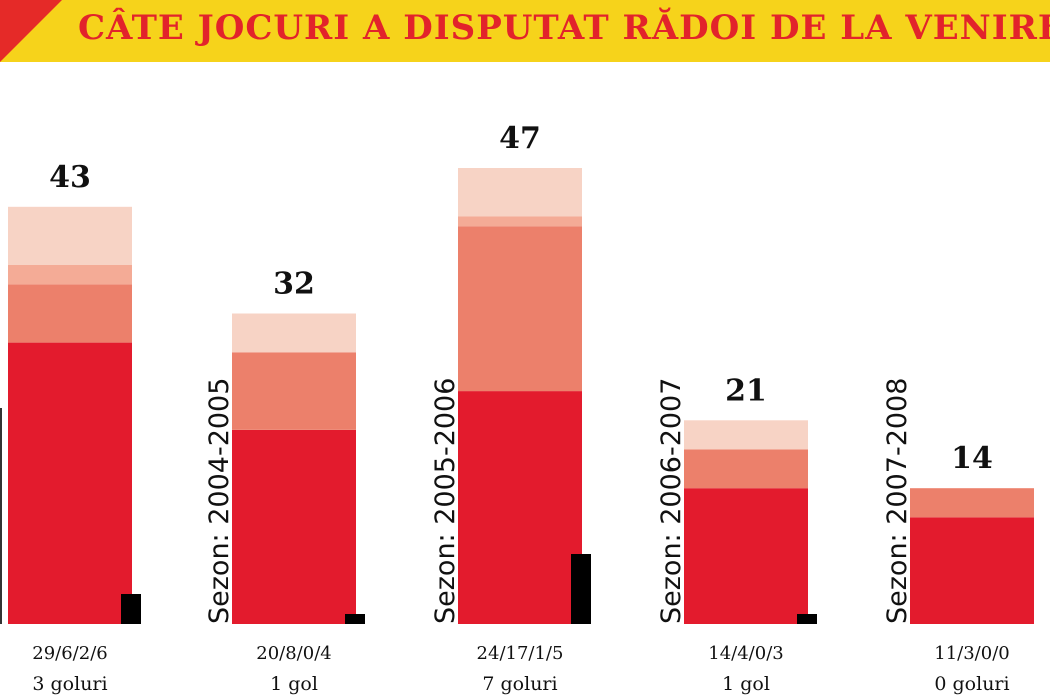  Describe the element at coordinates (971, 684) in the screenshot. I see `goals-label: 0 goluri` at that location.